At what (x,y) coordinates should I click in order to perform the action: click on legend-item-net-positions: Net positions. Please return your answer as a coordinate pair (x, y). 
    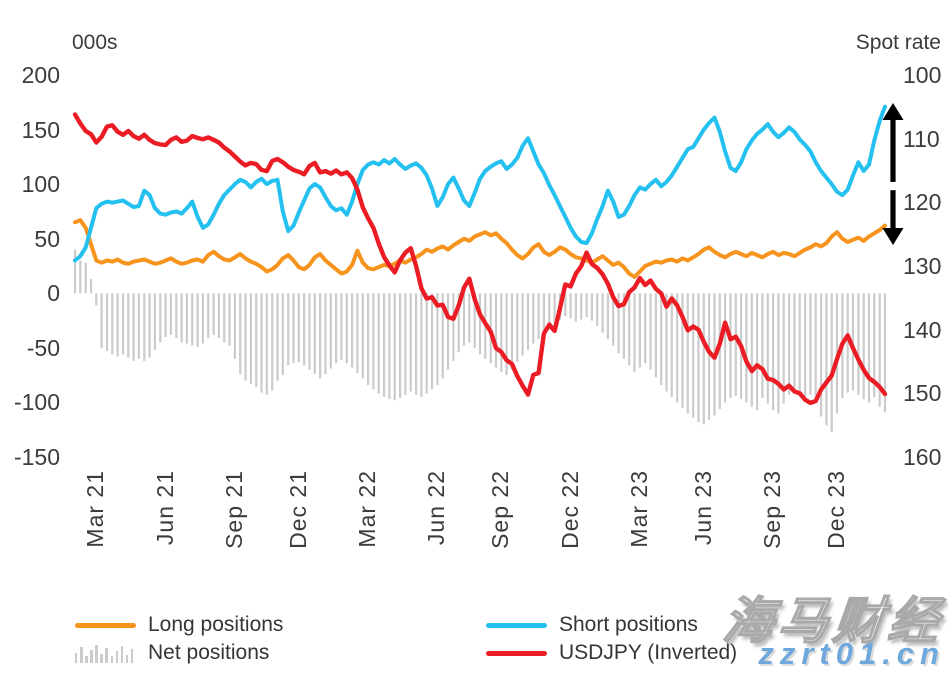
    Looking at the image, I should click on (179, 653).